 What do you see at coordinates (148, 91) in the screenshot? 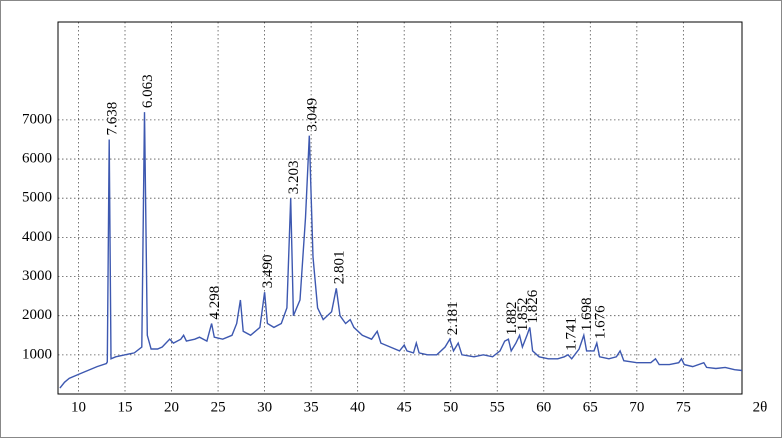
I see `peak-label: 6.063` at bounding box center [148, 91].